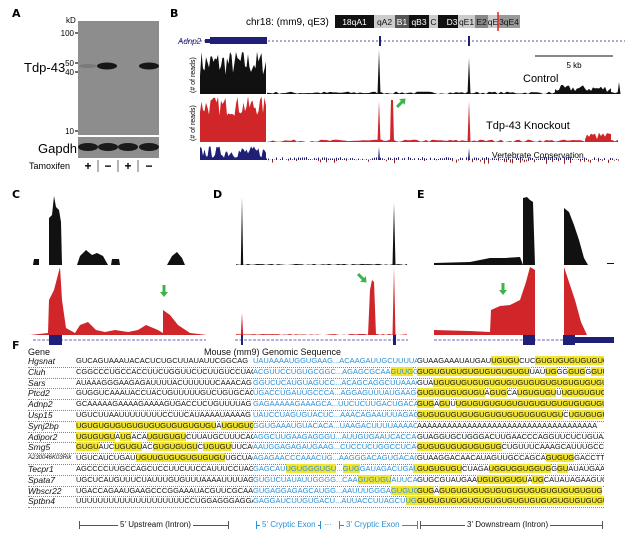 The width and height of the screenshot is (625, 537). I want to click on ug-repeat-highlight: GUGUGUGUGUGUGUGUGUGUGUGUGUGUG, so click(521, 490).